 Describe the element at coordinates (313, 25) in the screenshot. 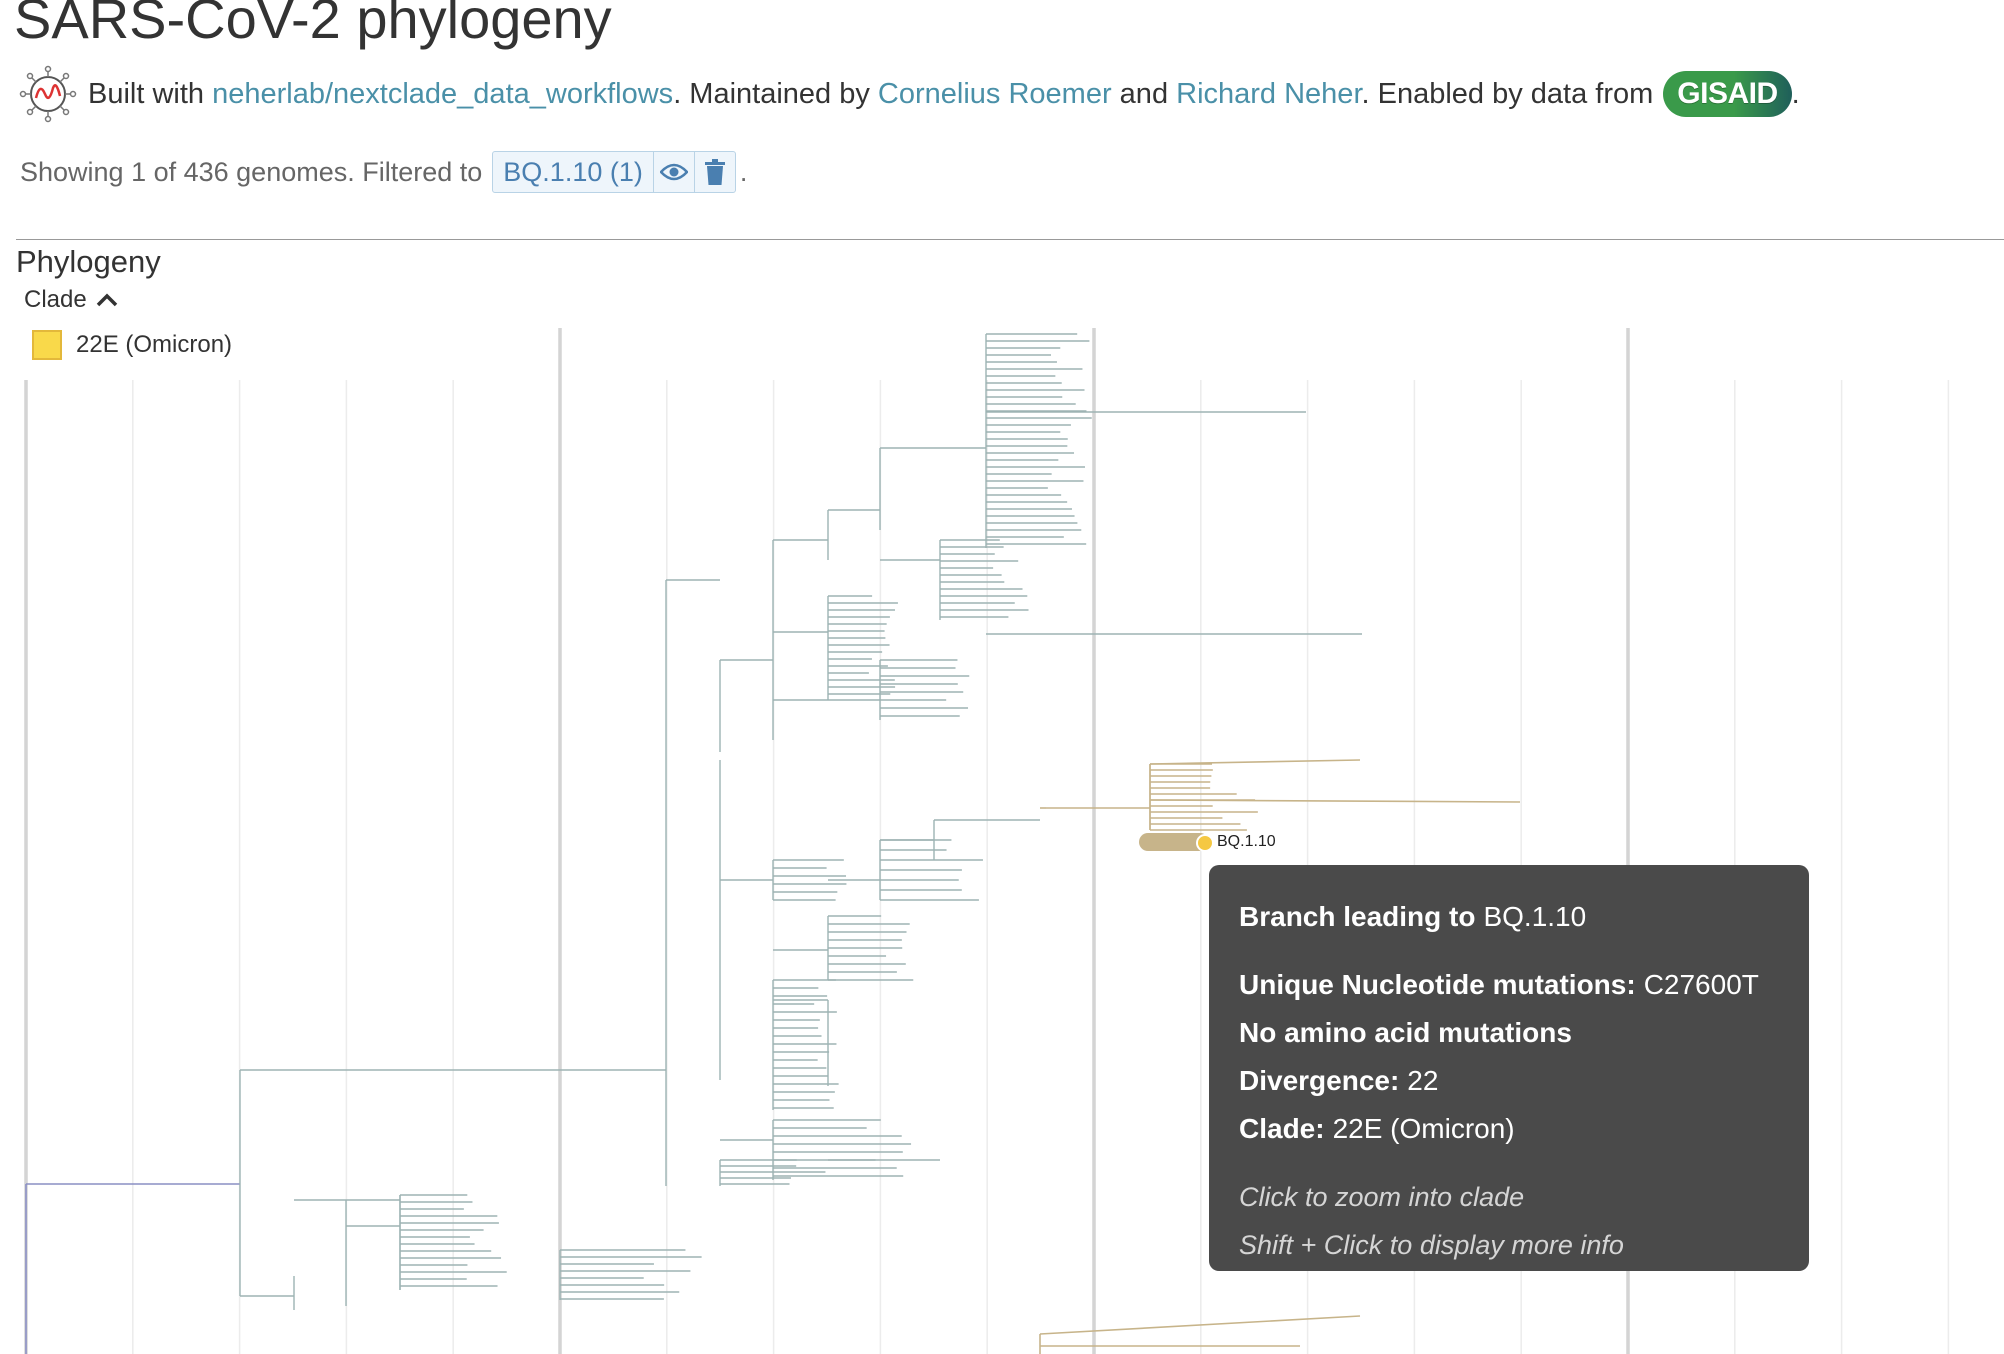

I see `page-title: SARS-CoV-2 phylogeny` at that location.